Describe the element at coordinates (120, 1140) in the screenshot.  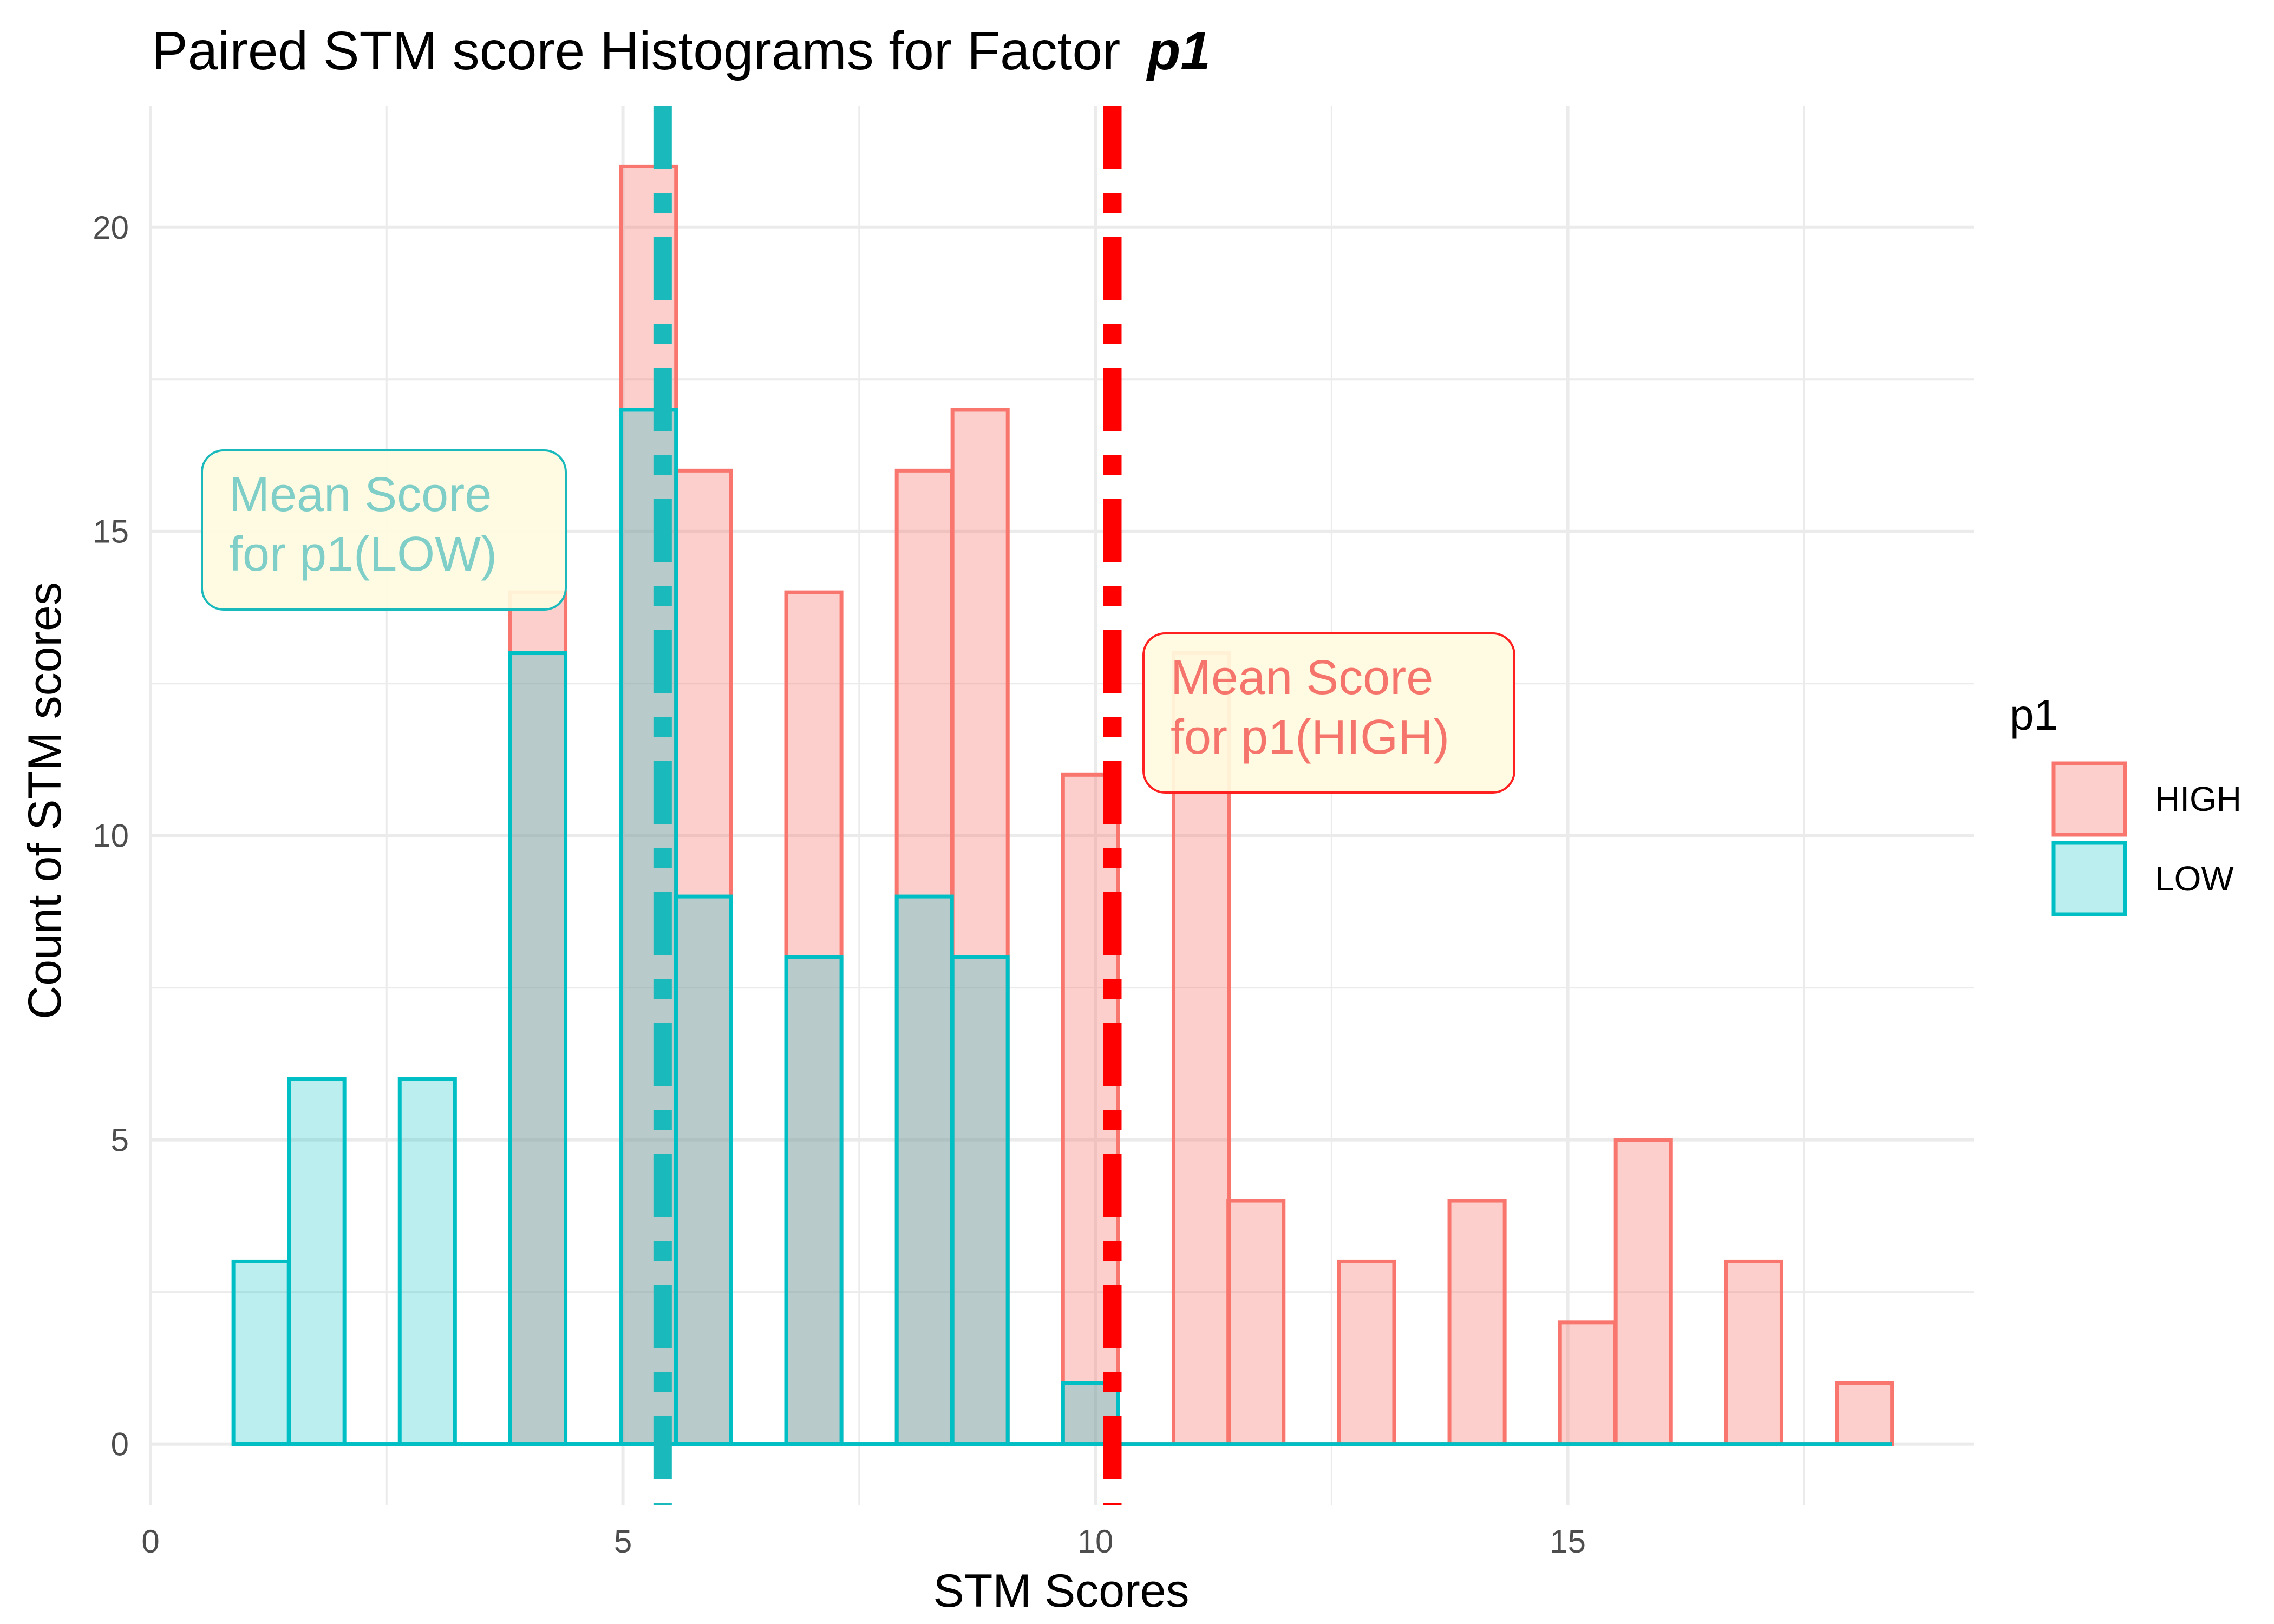
I see `y-tick-label: 5` at that location.